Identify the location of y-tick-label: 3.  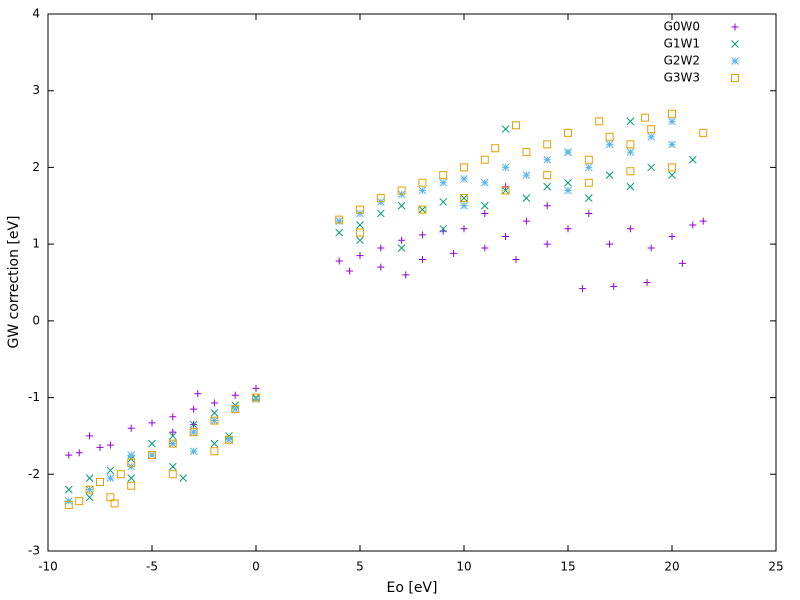
(36, 90).